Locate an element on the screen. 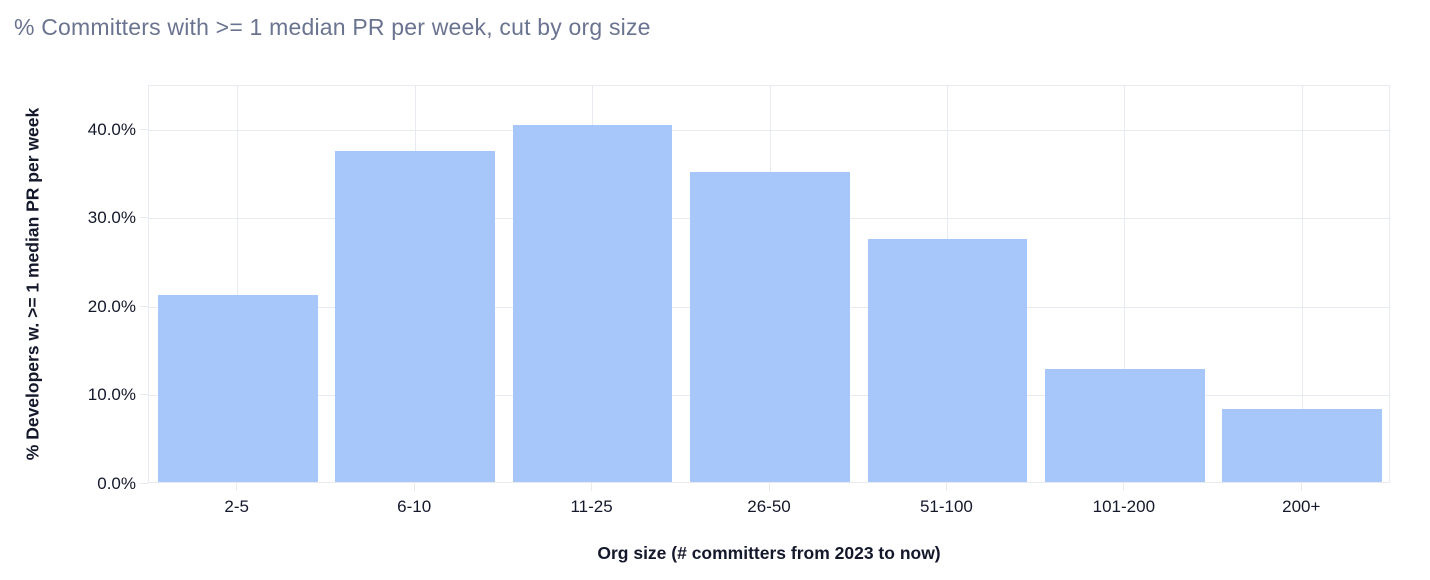  y-tick-label: 0.0% is located at coordinates (116, 483).